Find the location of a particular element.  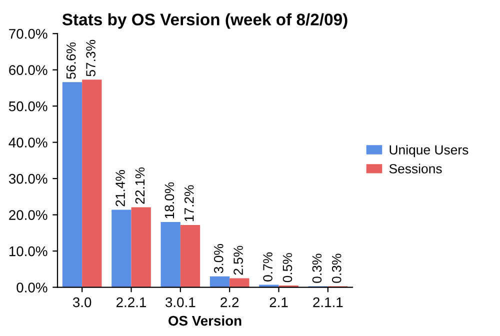

data-label: 0.5% is located at coordinates (287, 267).